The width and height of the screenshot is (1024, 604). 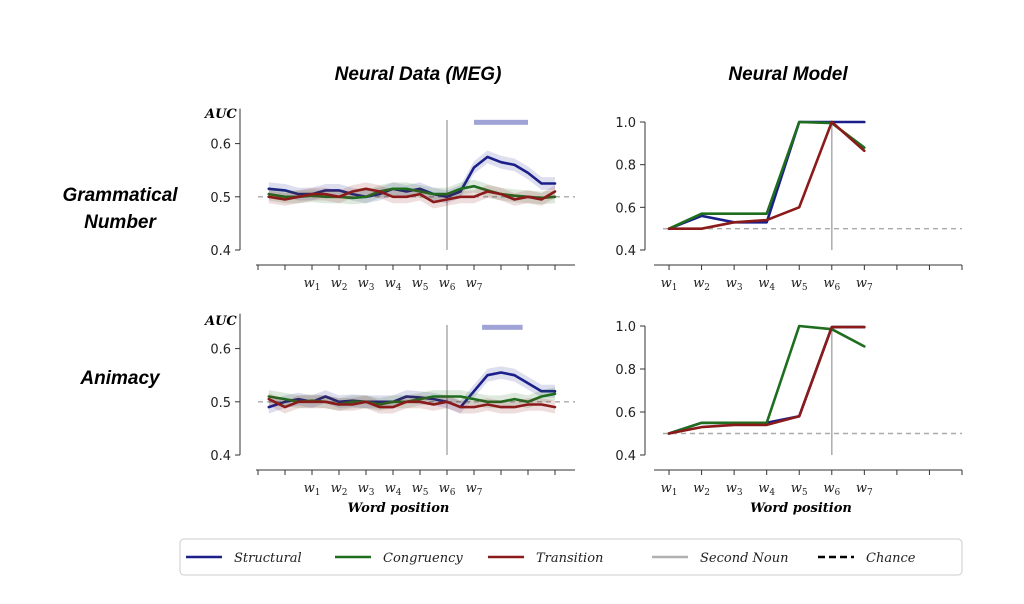 What do you see at coordinates (891, 558) in the screenshot?
I see `legend-label-chance: Chance` at bounding box center [891, 558].